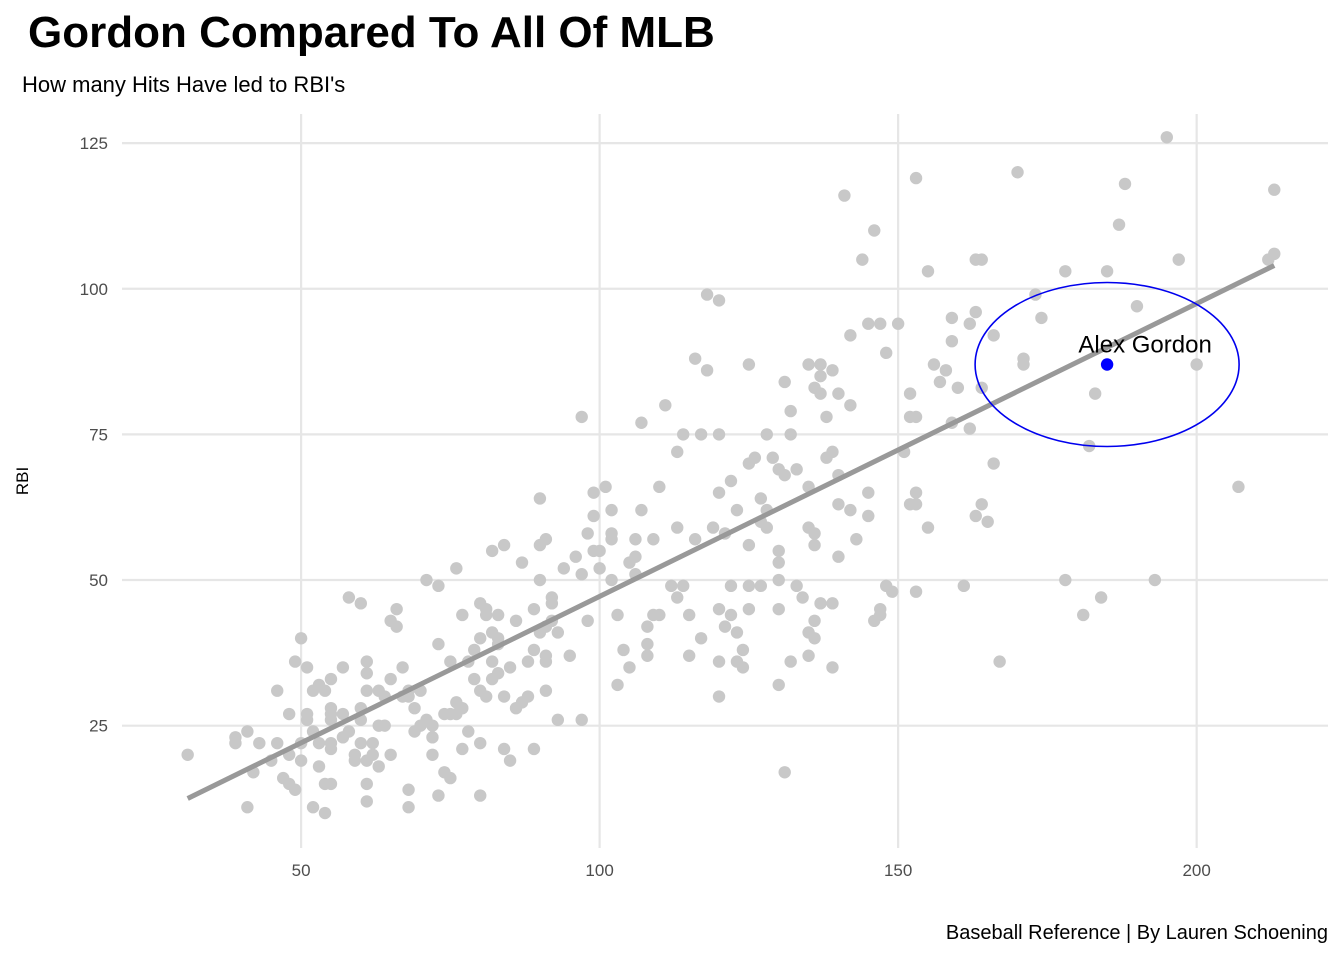 This screenshot has height=960, width=1344. Describe the element at coordinates (599, 870) in the screenshot. I see `x-tick-label: 100` at that location.